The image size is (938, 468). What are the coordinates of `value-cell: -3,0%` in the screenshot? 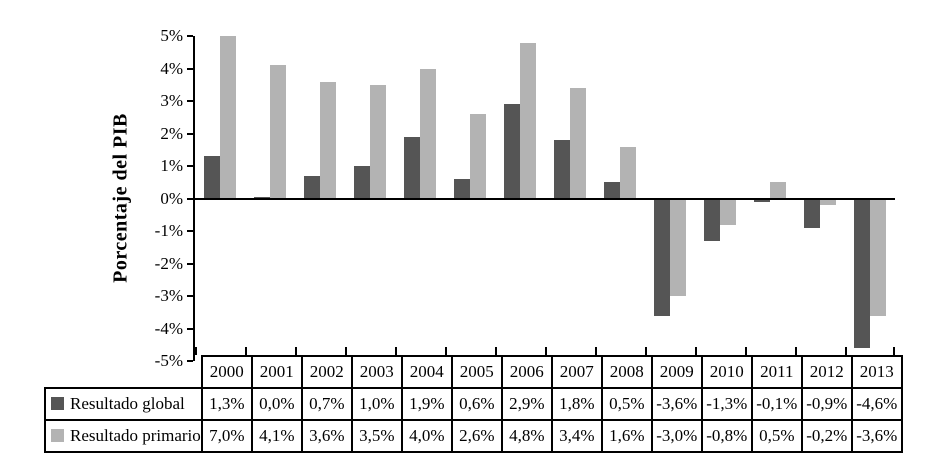 It's located at (676, 436).